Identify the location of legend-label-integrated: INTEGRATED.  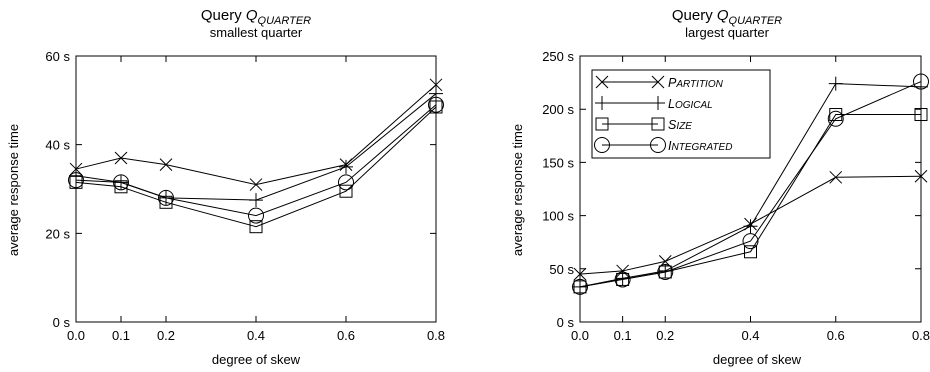
(700, 146).